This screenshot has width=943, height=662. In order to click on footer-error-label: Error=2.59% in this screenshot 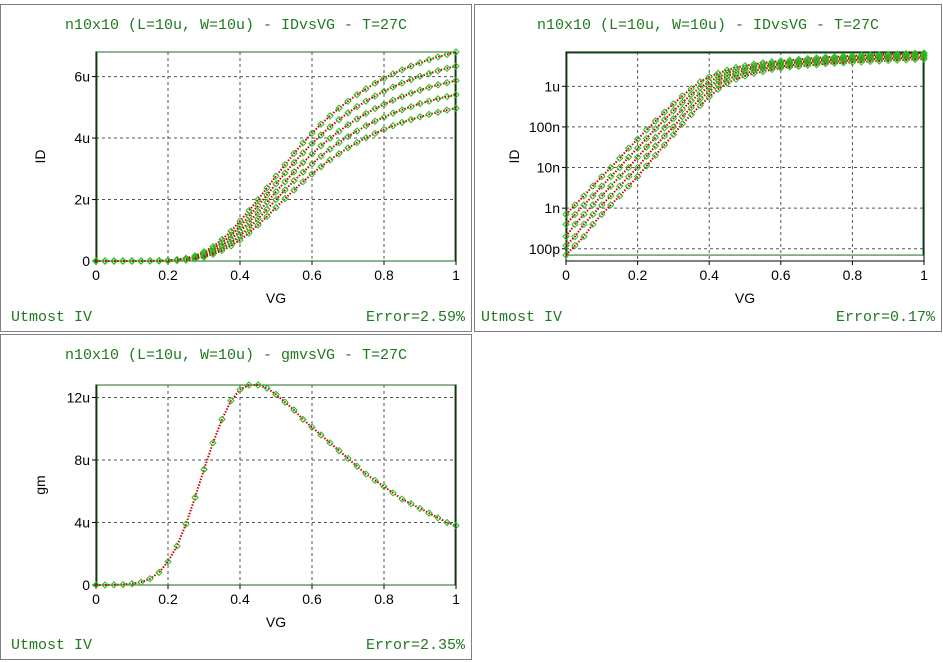, I will do `click(416, 317)`.